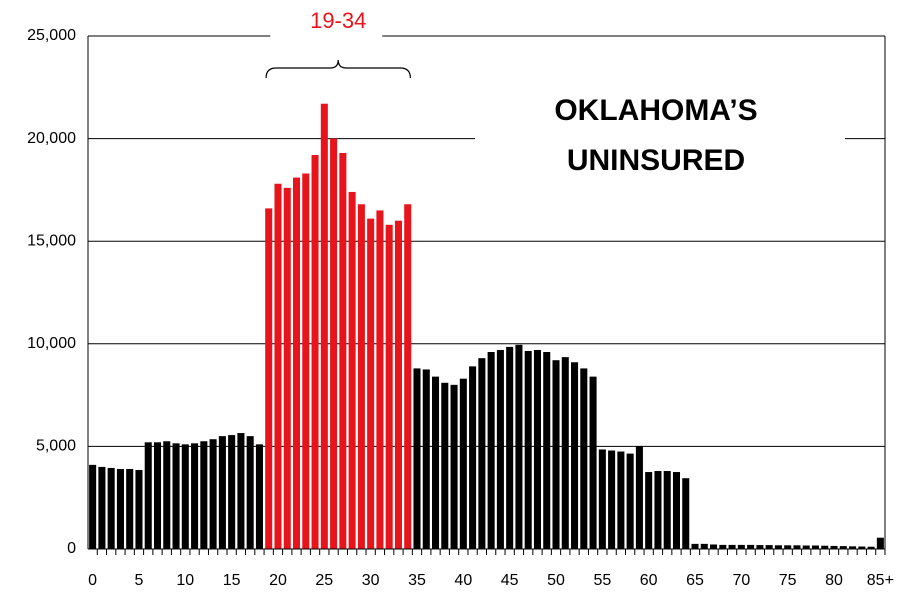 The height and width of the screenshot is (601, 901). Describe the element at coordinates (655, 110) in the screenshot. I see `chart-title: OKLAHOMA’S` at that location.